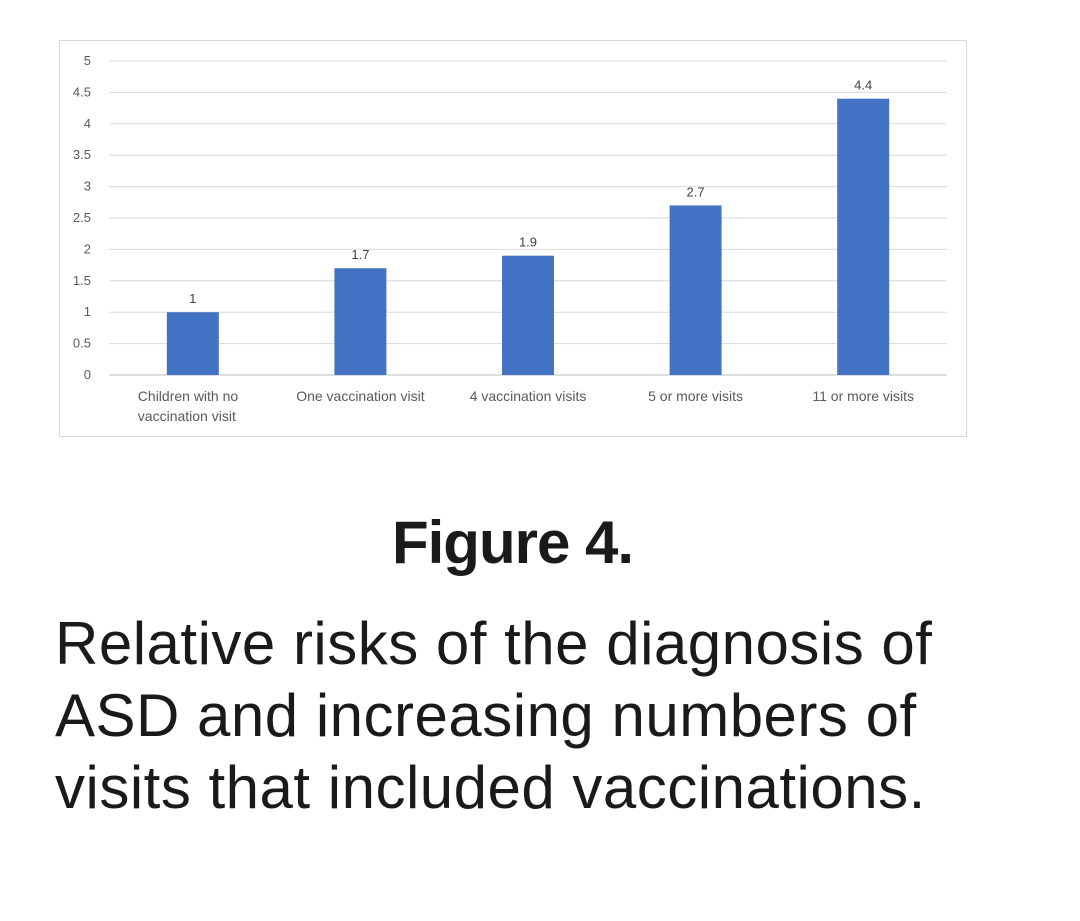 The height and width of the screenshot is (921, 1080). What do you see at coordinates (696, 191) in the screenshot?
I see `data-label: 2.7` at bounding box center [696, 191].